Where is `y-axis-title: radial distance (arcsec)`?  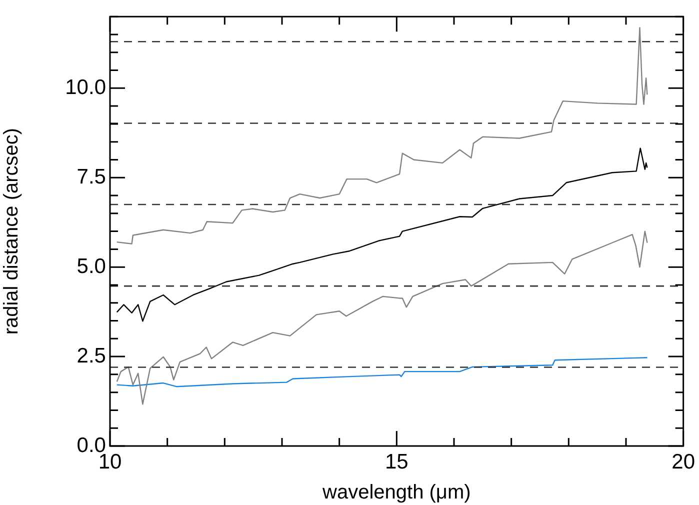
y-axis-title: radial distance (arcsec) is located at coordinates (11, 231).